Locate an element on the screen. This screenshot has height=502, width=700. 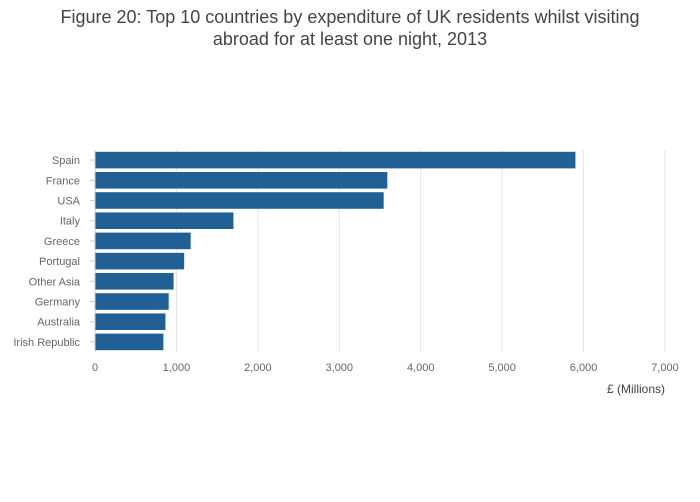
y-tick-label: Italy is located at coordinates (70, 222).